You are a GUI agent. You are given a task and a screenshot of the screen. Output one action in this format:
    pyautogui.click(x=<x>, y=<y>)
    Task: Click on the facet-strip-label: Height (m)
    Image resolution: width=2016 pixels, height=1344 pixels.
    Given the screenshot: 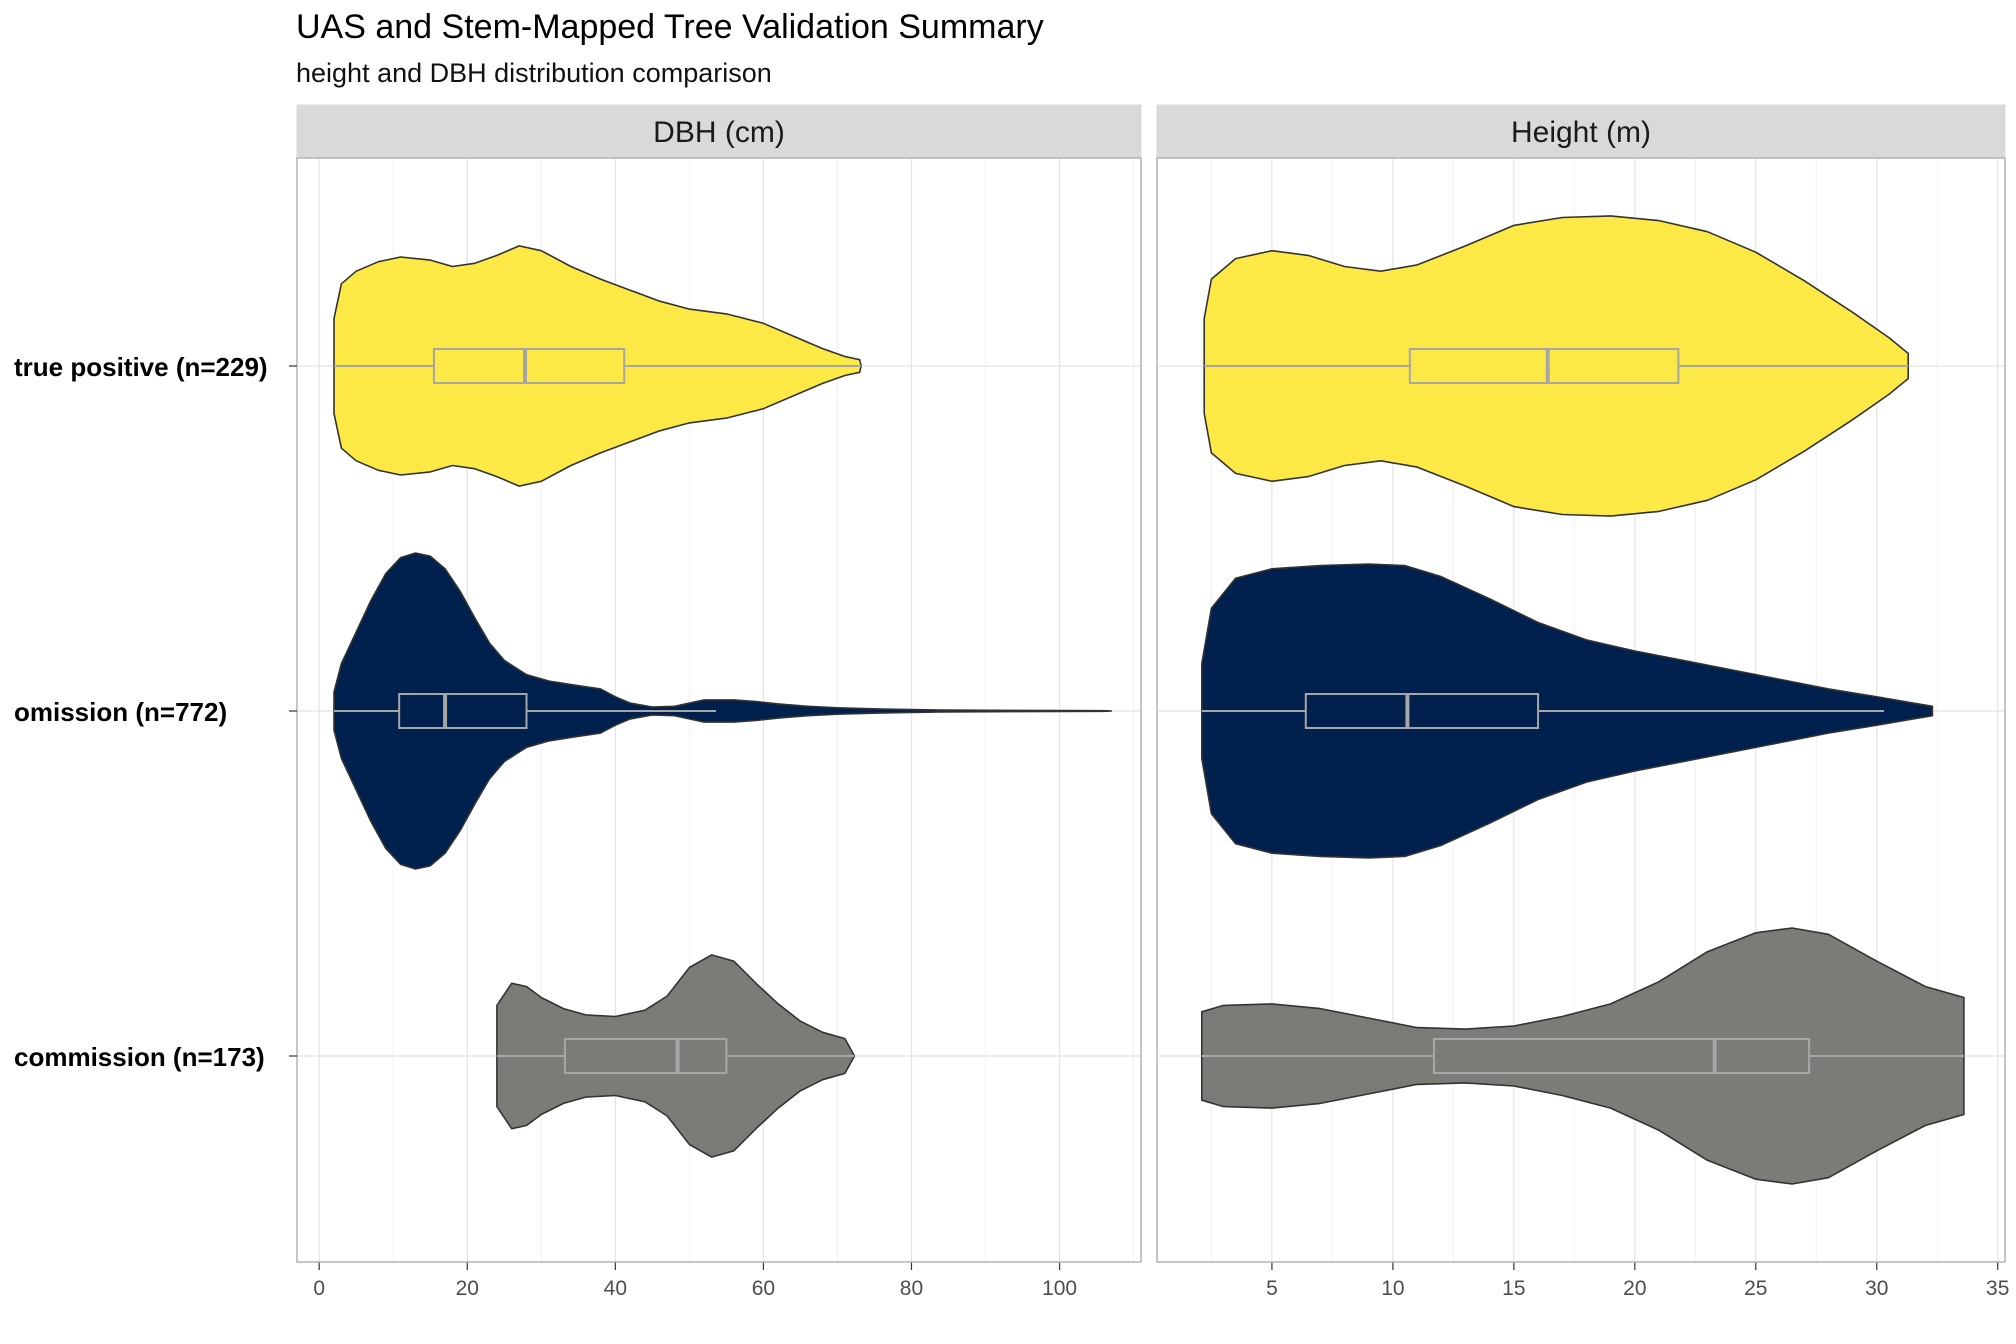 What is the action you would take?
    pyautogui.click(x=1581, y=132)
    